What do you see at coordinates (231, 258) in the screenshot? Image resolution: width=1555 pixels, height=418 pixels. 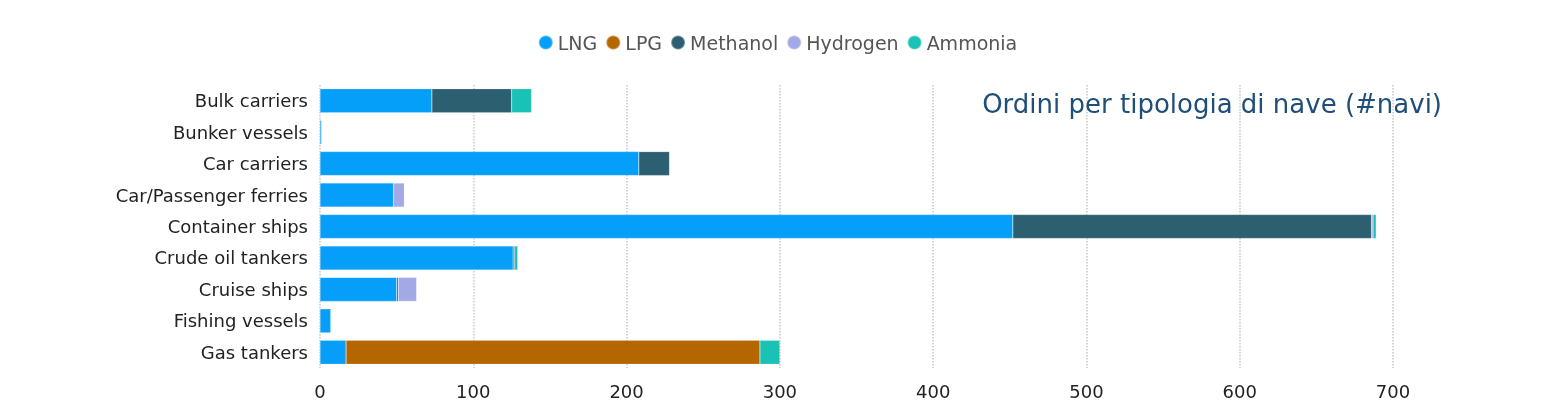 I see `y-tick-label: Crude oil tankers` at bounding box center [231, 258].